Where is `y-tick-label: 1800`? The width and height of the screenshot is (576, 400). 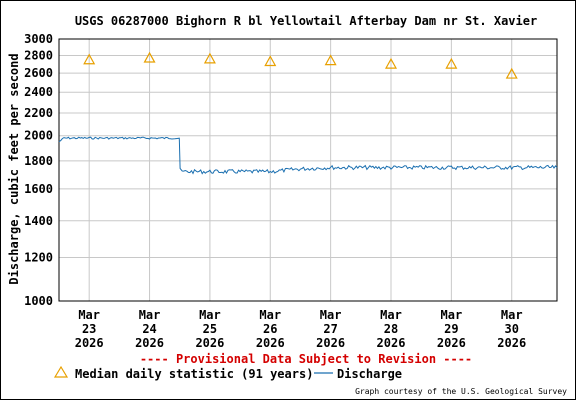 y-tick-label: 1800 is located at coordinates (38, 161).